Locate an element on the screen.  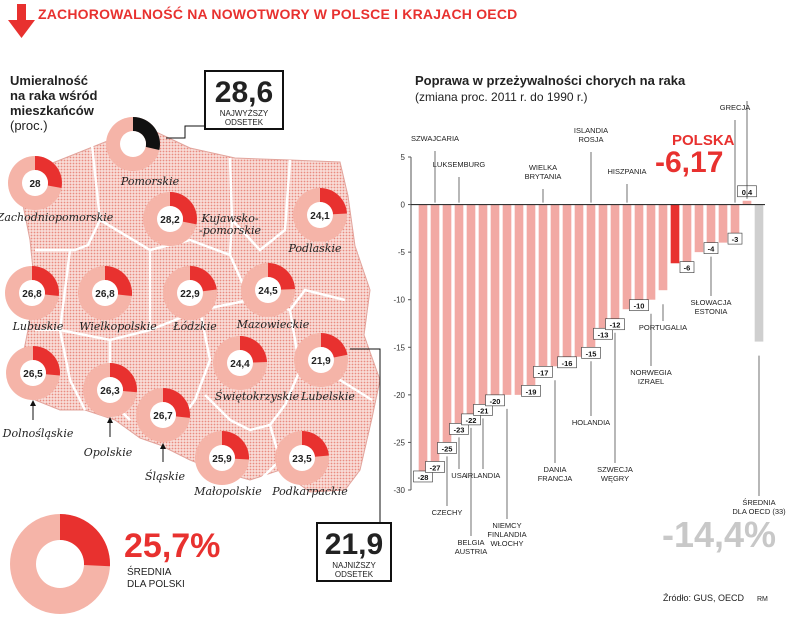
region-value: 22,9 is located at coordinates (190, 294).